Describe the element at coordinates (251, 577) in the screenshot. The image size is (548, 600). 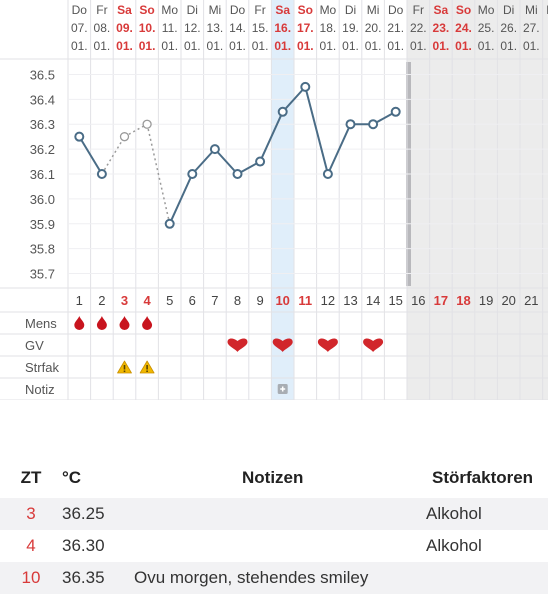
I see `notes-cell: Ovu morgen, stehendes smiley` at that location.